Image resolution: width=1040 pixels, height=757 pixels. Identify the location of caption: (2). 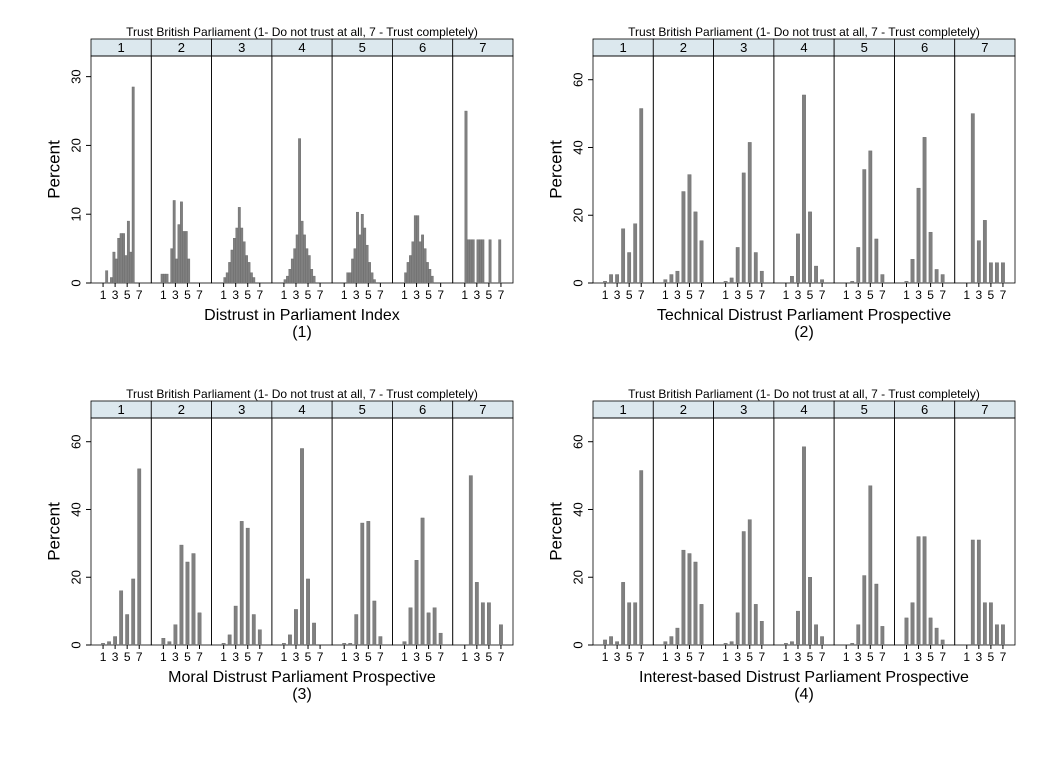
(804, 332).